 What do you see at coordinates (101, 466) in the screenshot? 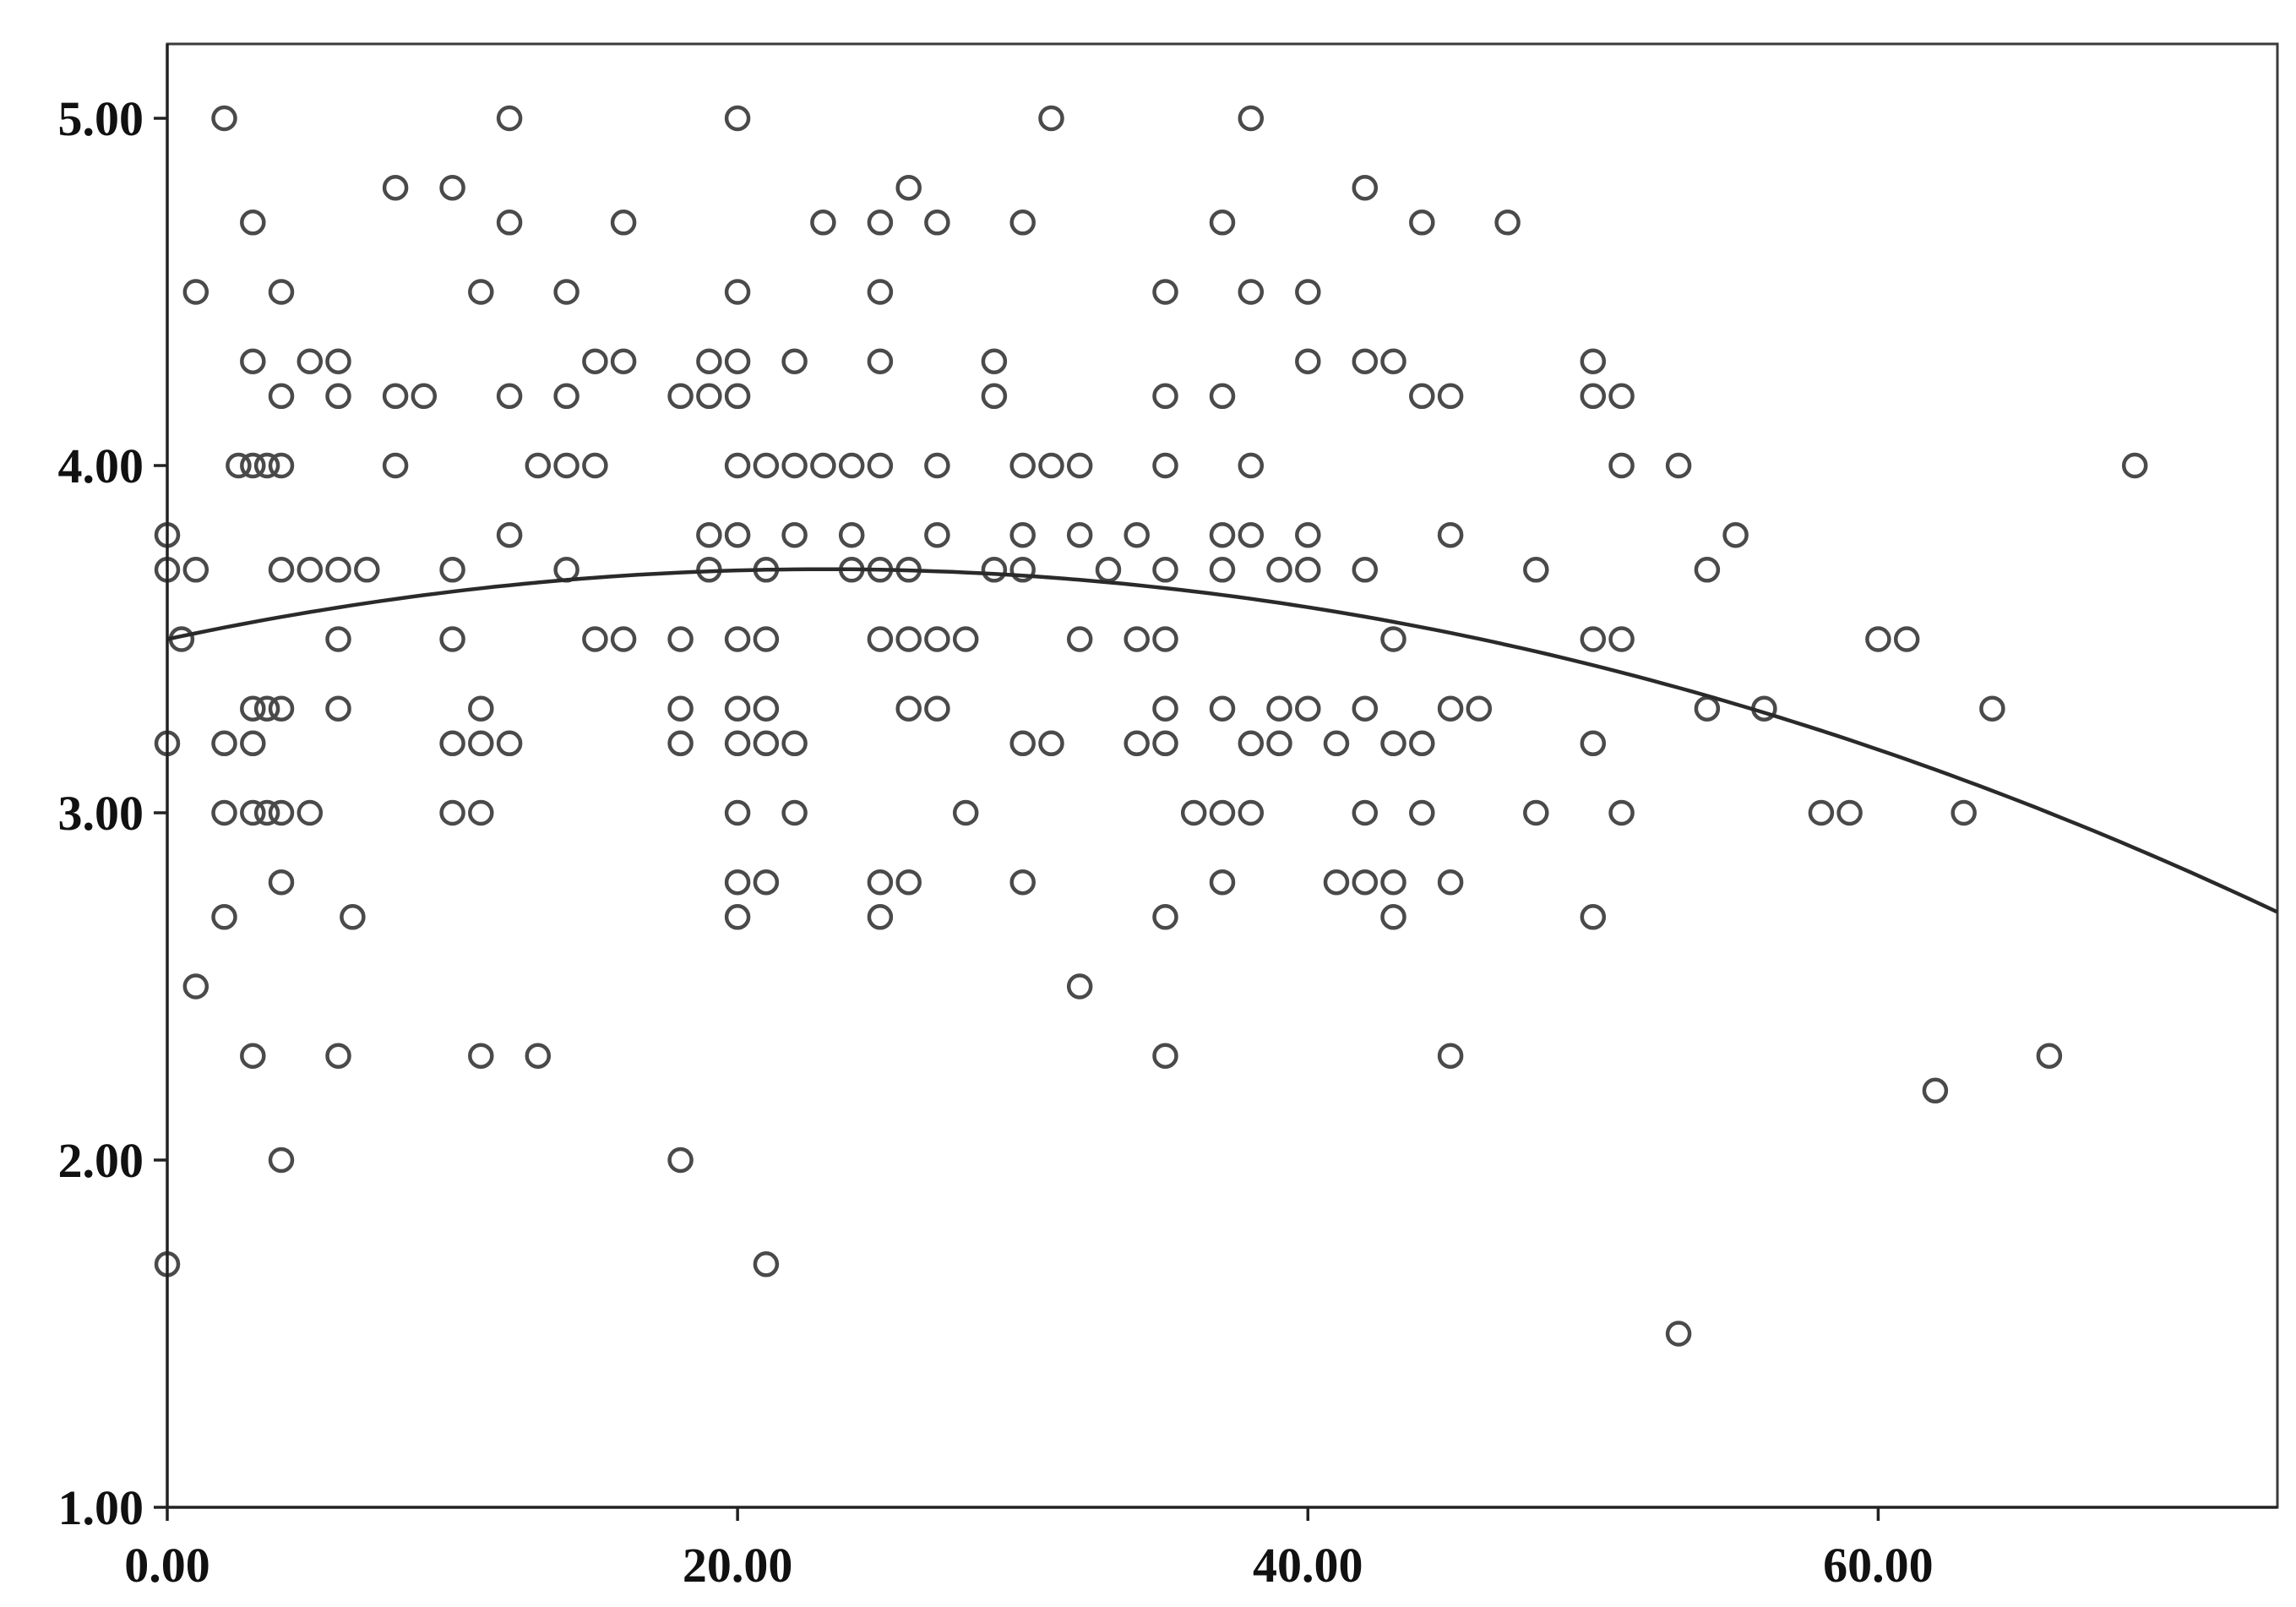
I see `y-tick-label: 4.00` at bounding box center [101, 466].